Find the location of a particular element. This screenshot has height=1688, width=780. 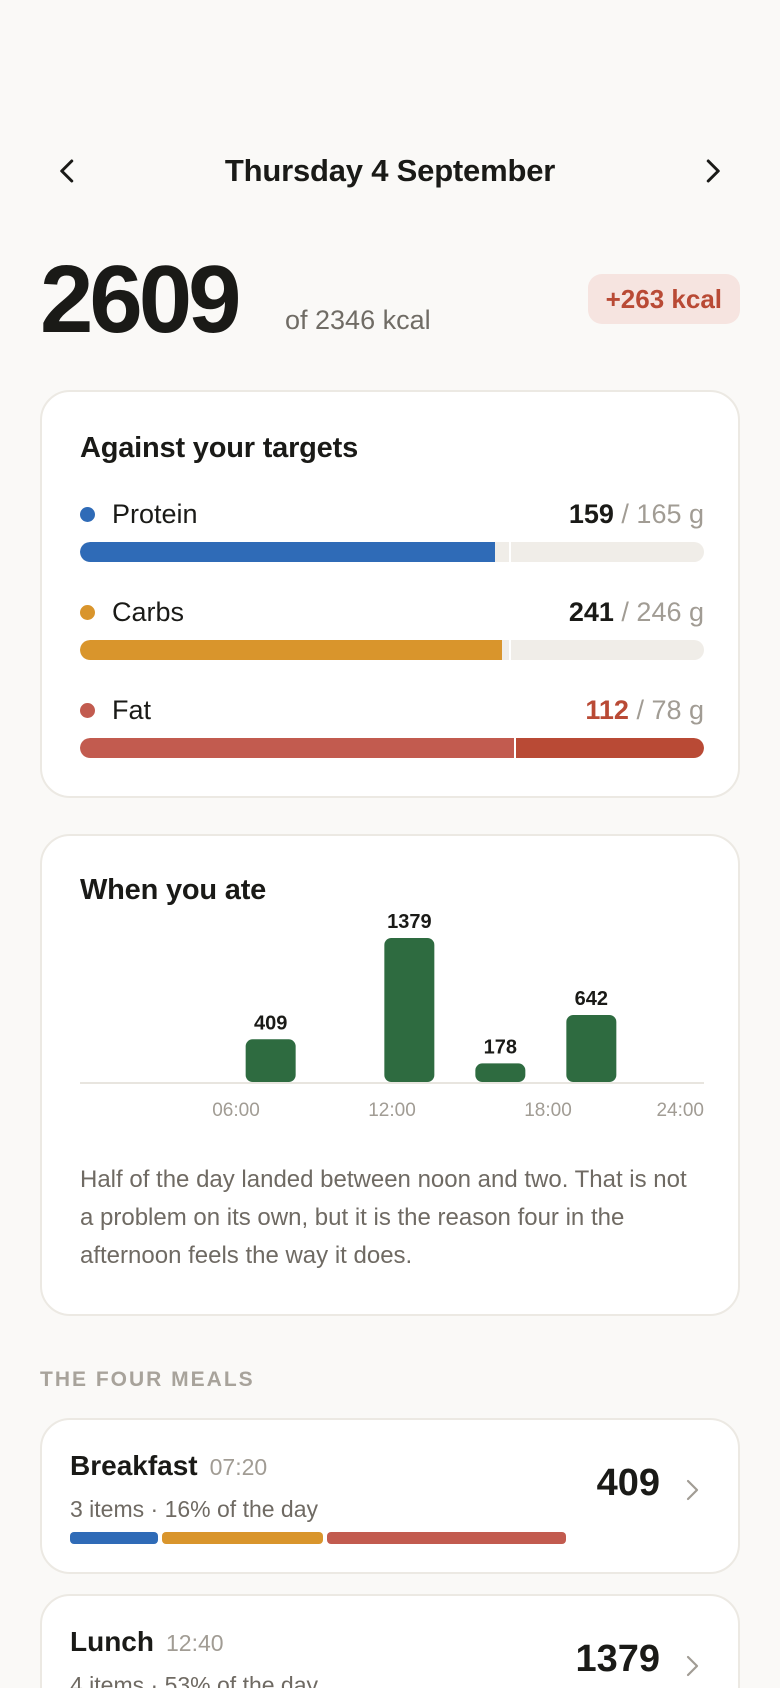

x-tick-label: 18:00 is located at coordinates (548, 1110).